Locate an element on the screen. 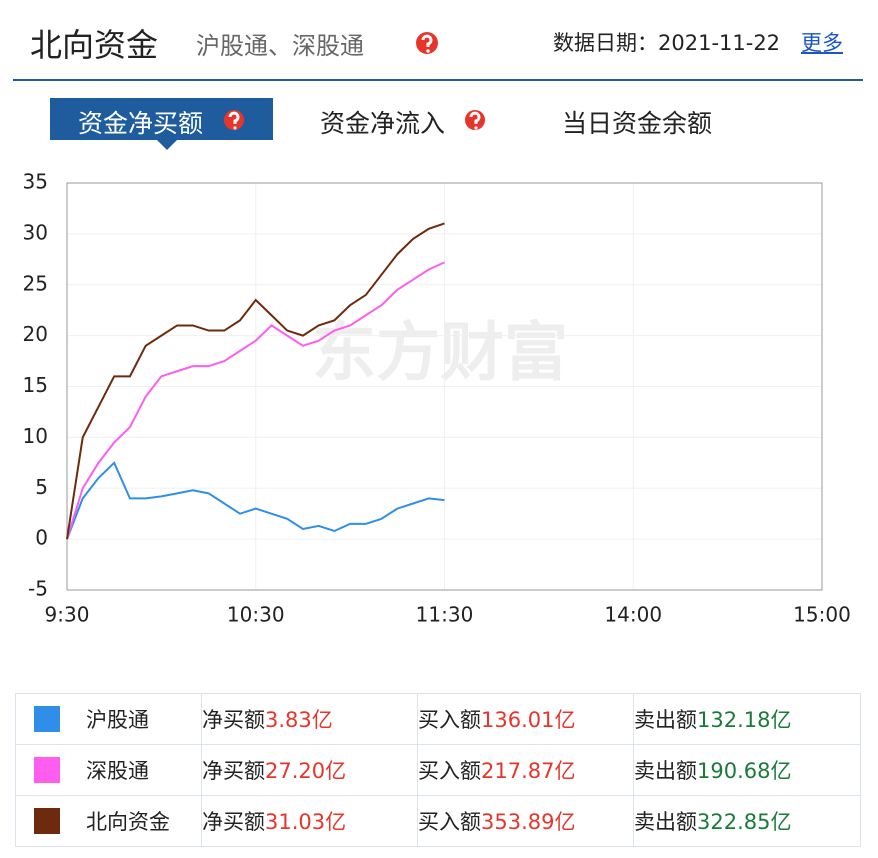 The image size is (878, 858). subtitle: 沪股通、深股通 is located at coordinates (280, 46).